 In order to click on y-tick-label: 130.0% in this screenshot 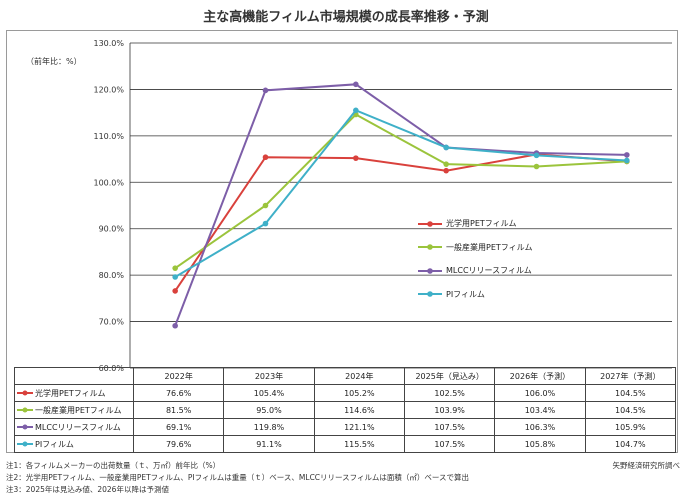, I will do `click(108, 43)`.